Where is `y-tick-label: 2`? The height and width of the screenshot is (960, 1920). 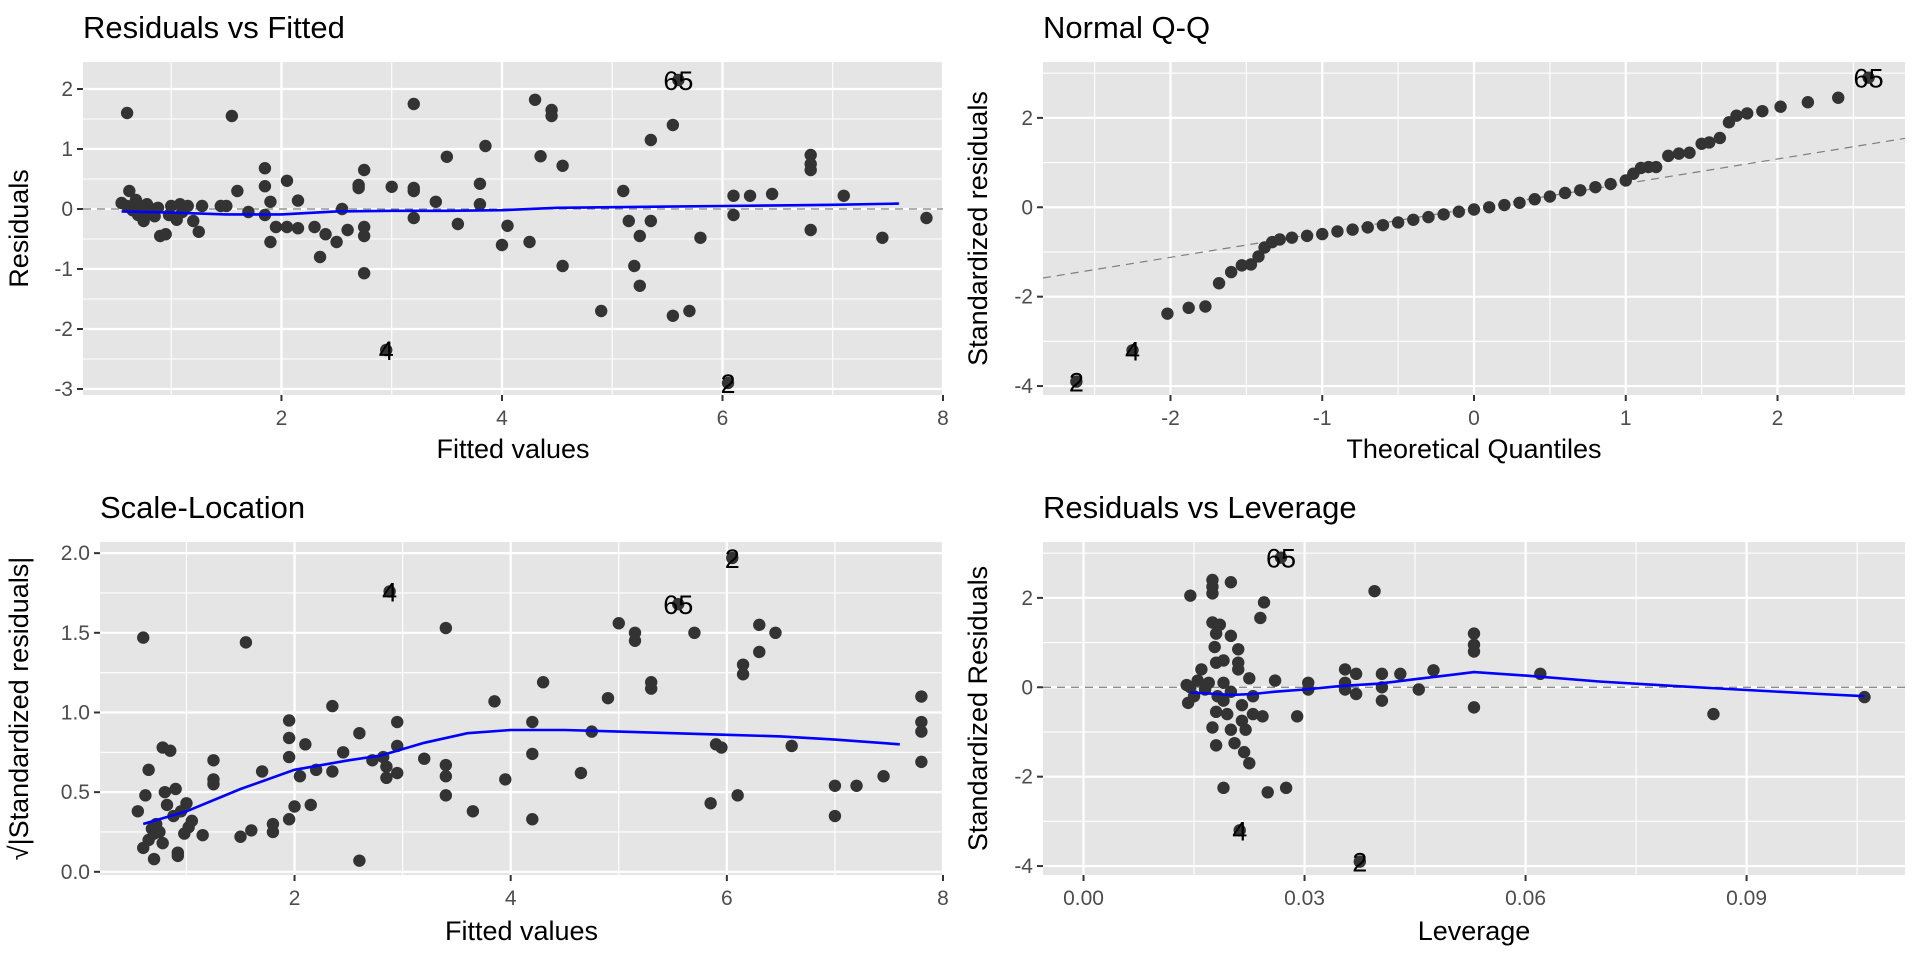
y-tick-label: 2 is located at coordinates (1027, 598).